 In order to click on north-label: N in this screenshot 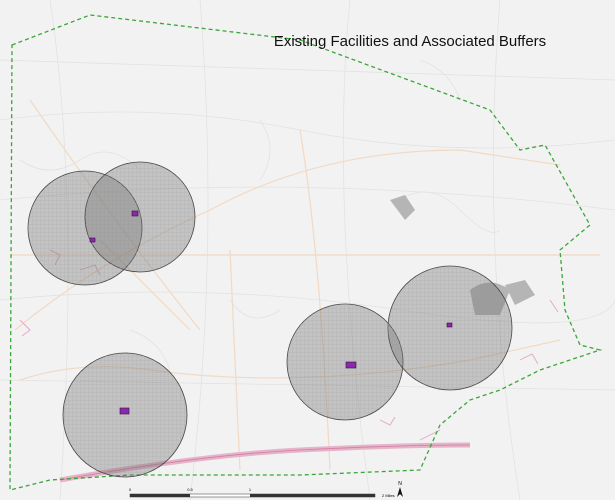, I will do `click(400, 484)`.